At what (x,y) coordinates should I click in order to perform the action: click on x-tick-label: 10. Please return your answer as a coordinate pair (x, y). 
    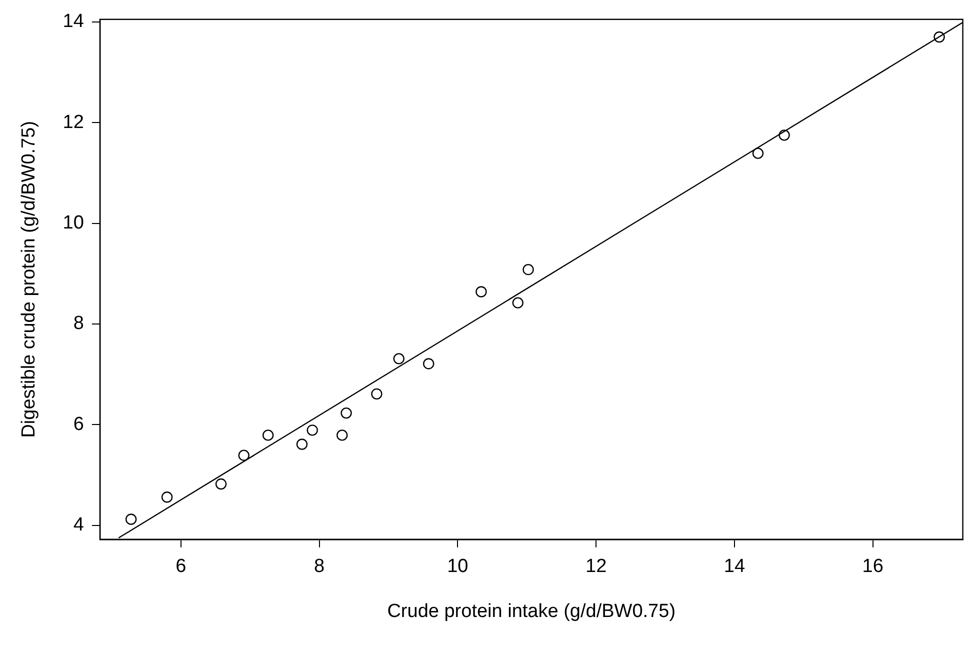
    Looking at the image, I should click on (457, 567).